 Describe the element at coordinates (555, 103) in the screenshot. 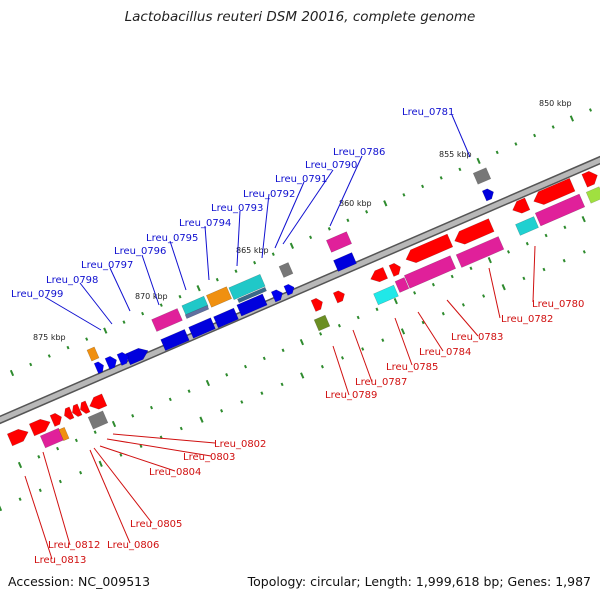

I see `position-label: 850 kbp` at that location.